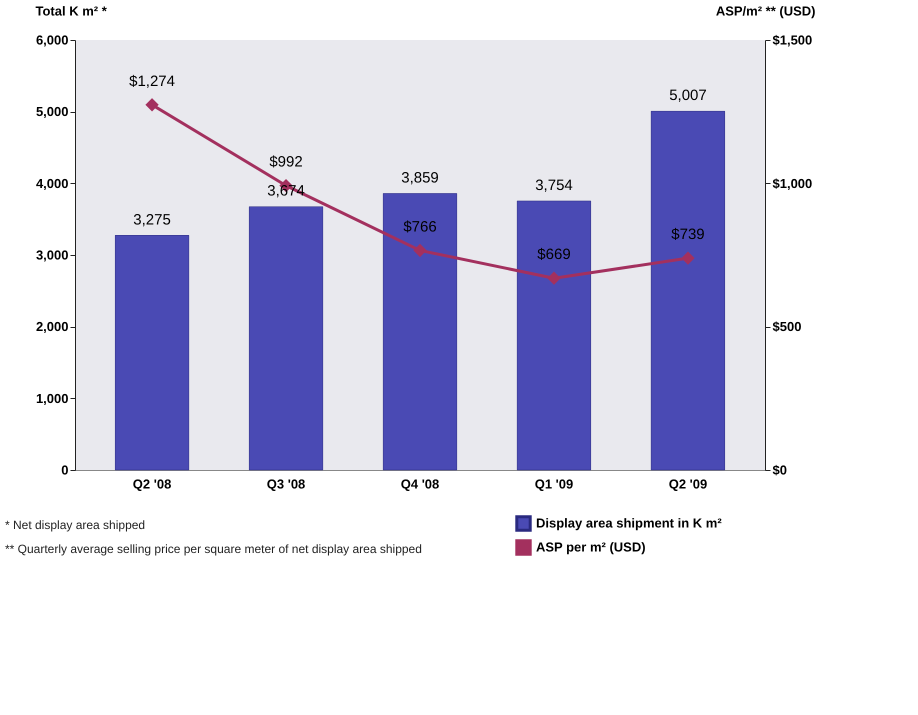 The image size is (918, 715). Describe the element at coordinates (688, 235) in the screenshot. I see `data-label: $739` at that location.